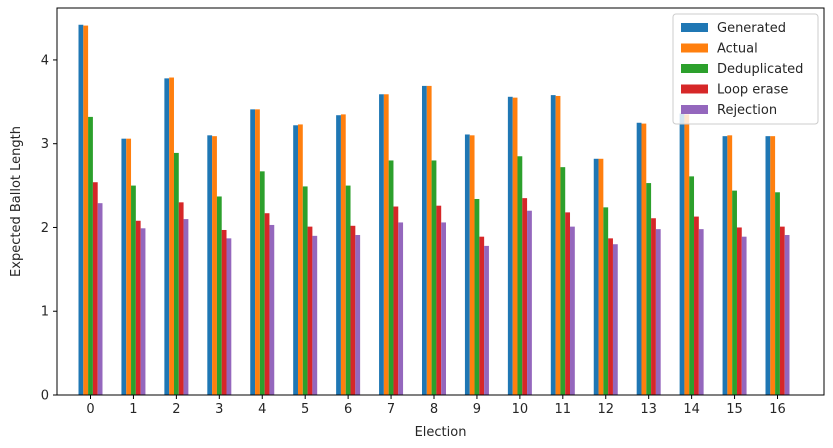  I want to click on y-axis-label: Expected Ballot Length, so click(16, 201).